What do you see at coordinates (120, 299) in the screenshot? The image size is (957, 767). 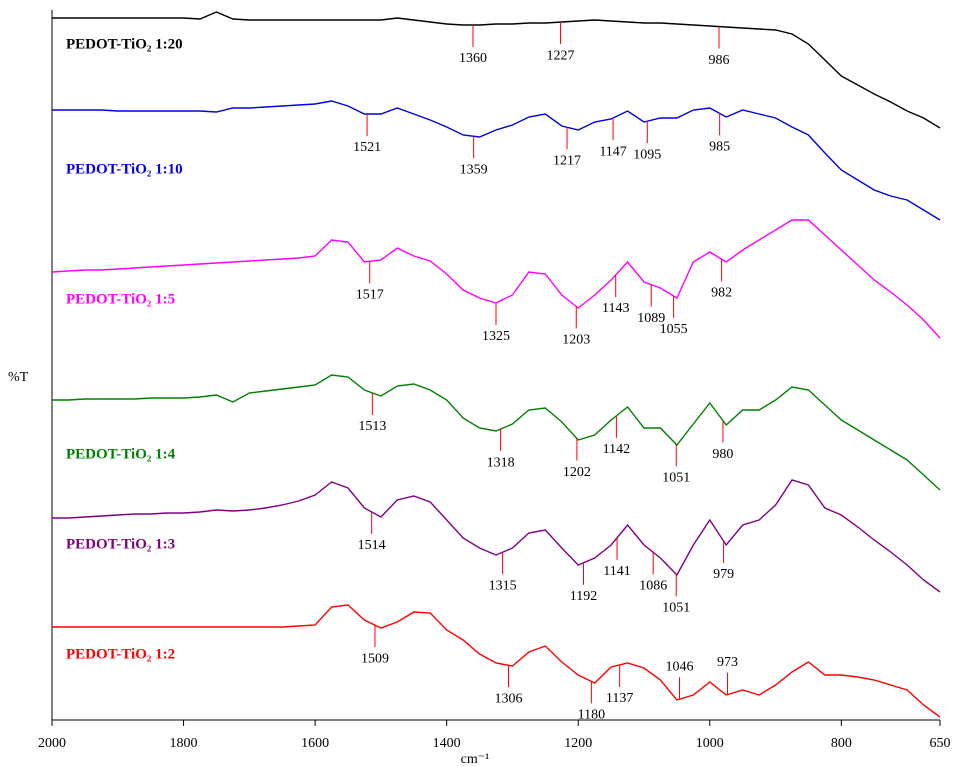 I see `legend-label: PEDOT-TiO₂ 1:5` at bounding box center [120, 299].